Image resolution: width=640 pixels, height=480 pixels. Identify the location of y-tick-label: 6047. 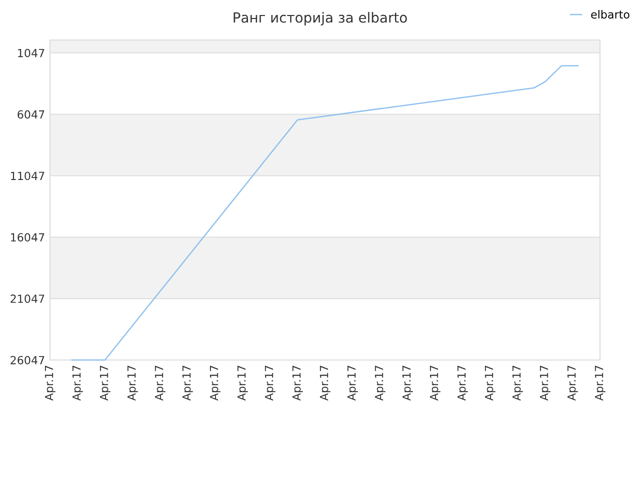
(31, 114).